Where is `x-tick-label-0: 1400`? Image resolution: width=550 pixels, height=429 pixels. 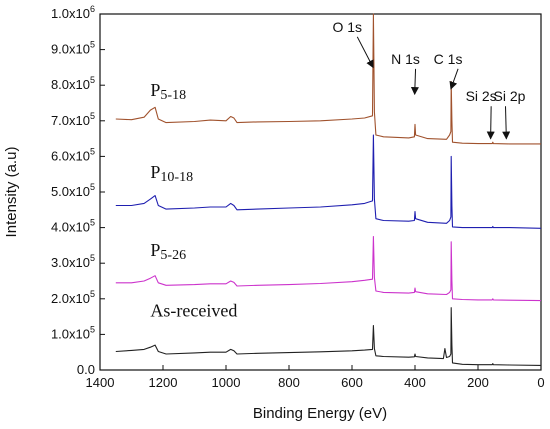 x-tick-label-0: 1400 is located at coordinates (100, 382).